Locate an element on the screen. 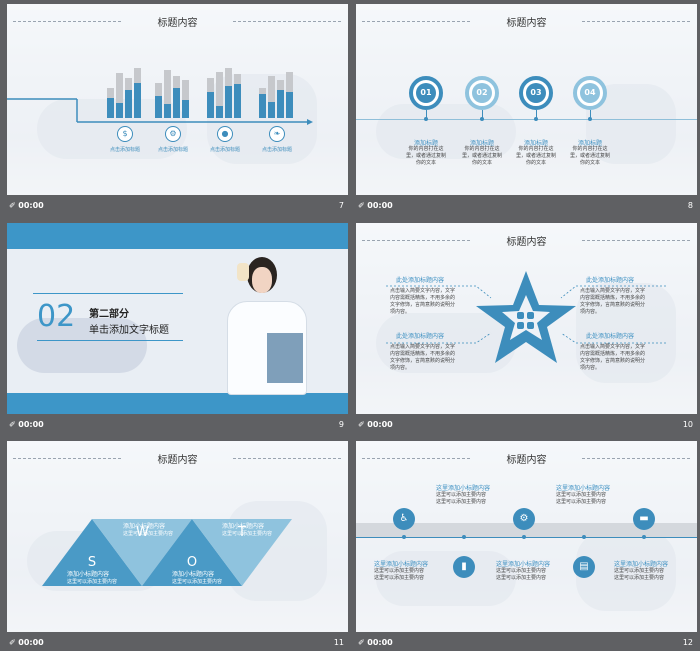 This screenshot has height=651, width=700. block-title: 此处添加标题内容 is located at coordinates (610, 336).